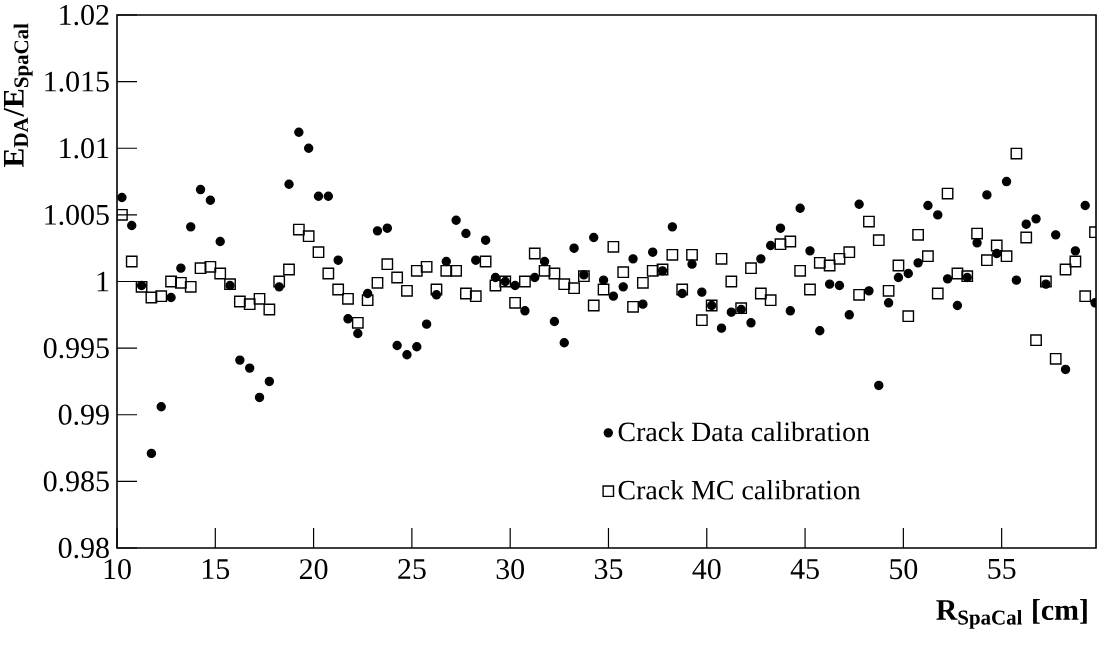 The image size is (1097, 647). I want to click on x-tick-label: 20, so click(313, 569).